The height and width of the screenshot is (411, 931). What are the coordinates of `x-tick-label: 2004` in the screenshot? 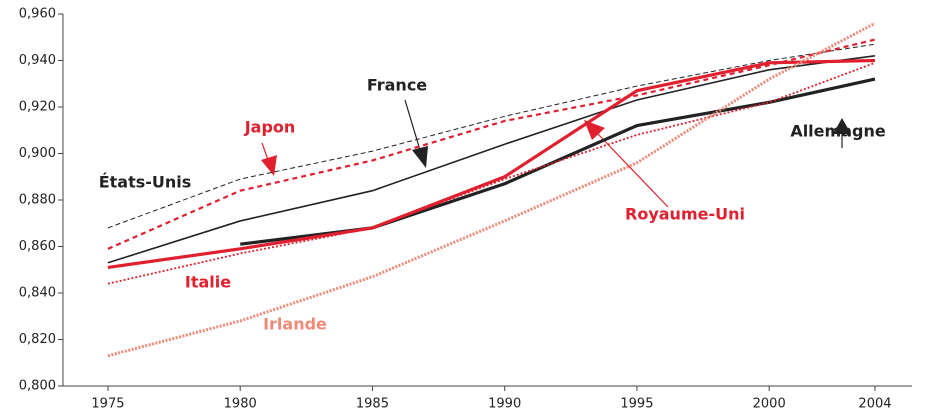 It's located at (874, 404).